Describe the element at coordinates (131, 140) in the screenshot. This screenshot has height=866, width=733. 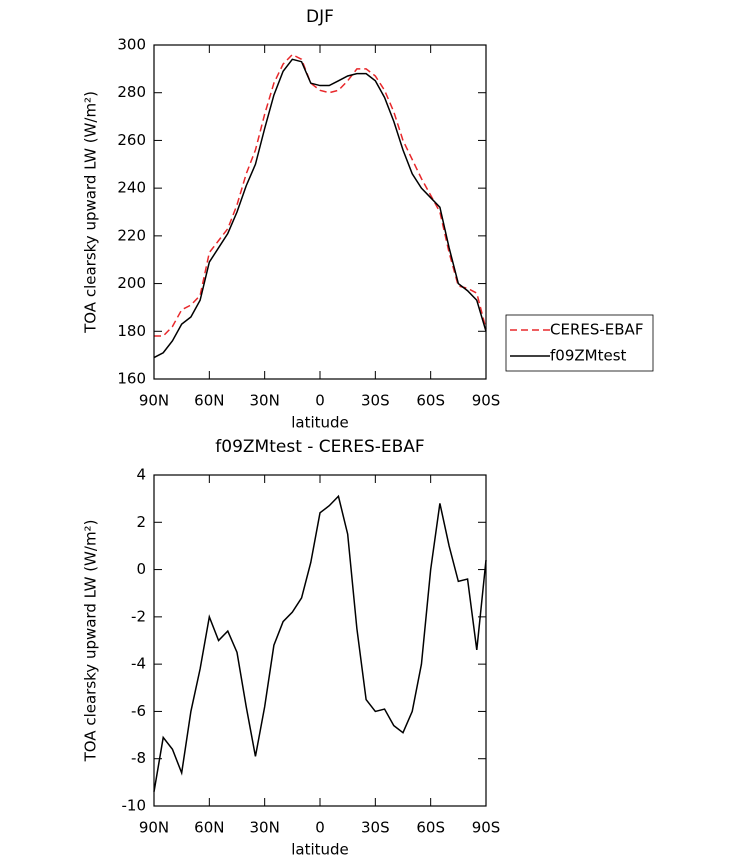
I see `y-tick-label: 260` at that location.